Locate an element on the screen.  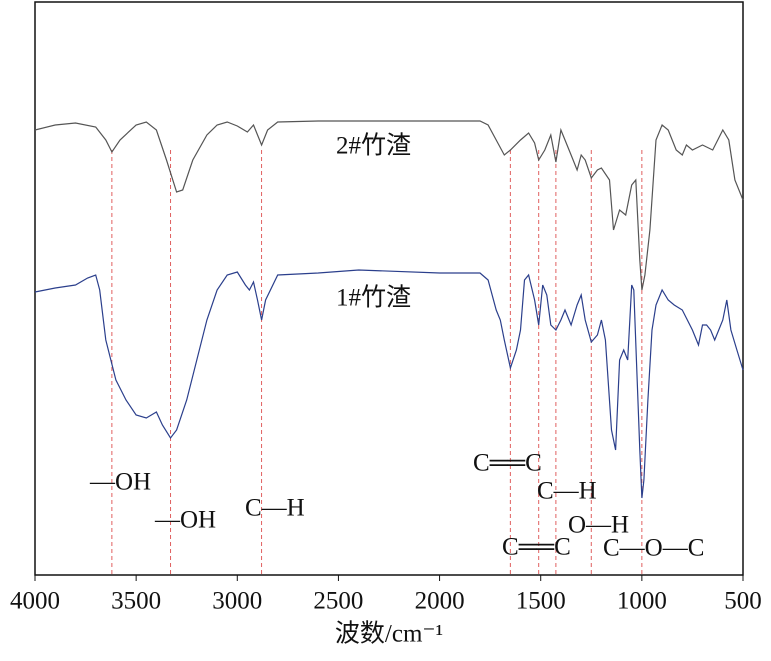
x-tick-label: 1500 is located at coordinates (541, 601).